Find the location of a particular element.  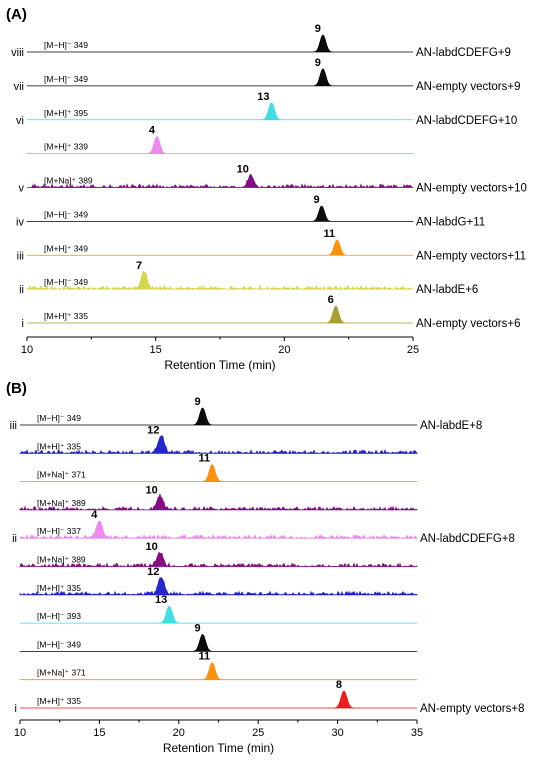

sample-label: AN-labdG+11 is located at coordinates (450, 222).